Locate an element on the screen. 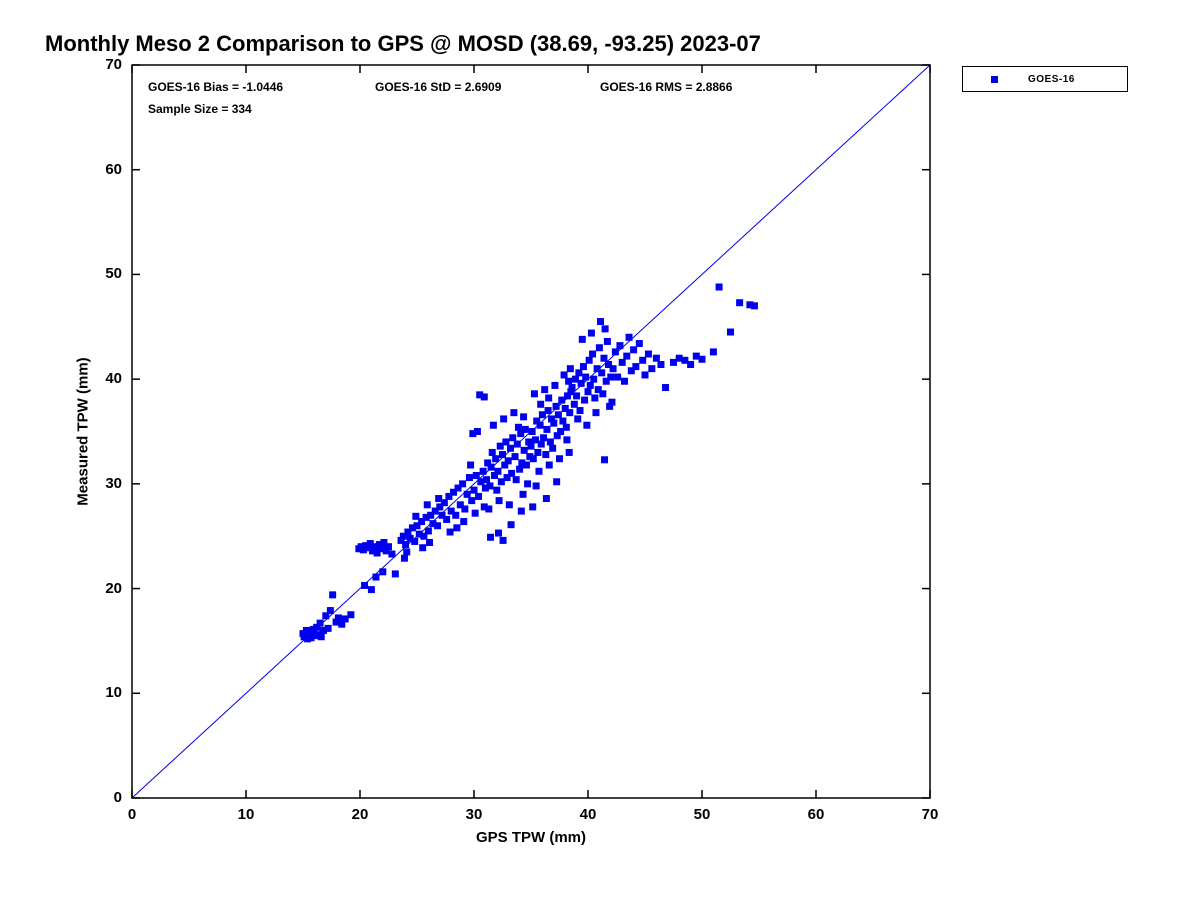 The image size is (1200, 900). legend-marker-icon is located at coordinates (994, 79).